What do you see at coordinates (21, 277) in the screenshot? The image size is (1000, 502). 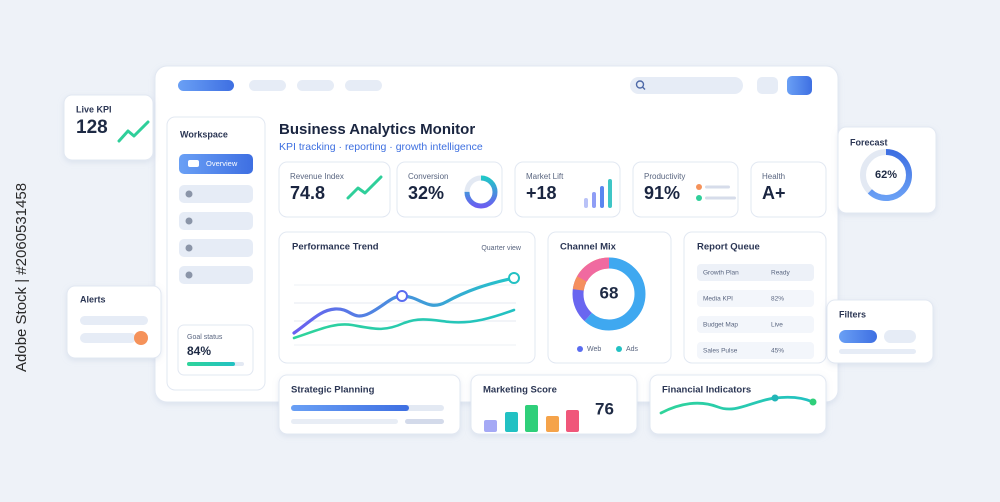 I see `watermark: Adobe Stock | #2060531458` at bounding box center [21, 277].